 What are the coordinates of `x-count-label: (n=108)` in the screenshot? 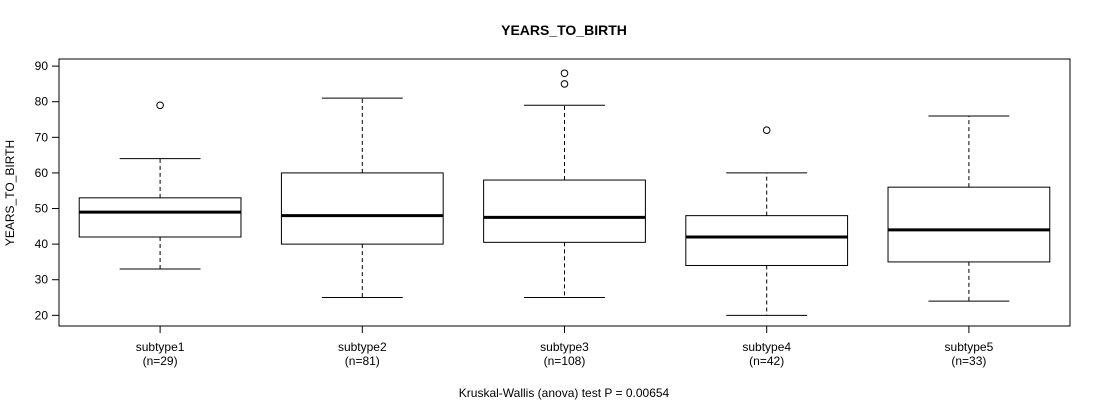 It's located at (565, 361).